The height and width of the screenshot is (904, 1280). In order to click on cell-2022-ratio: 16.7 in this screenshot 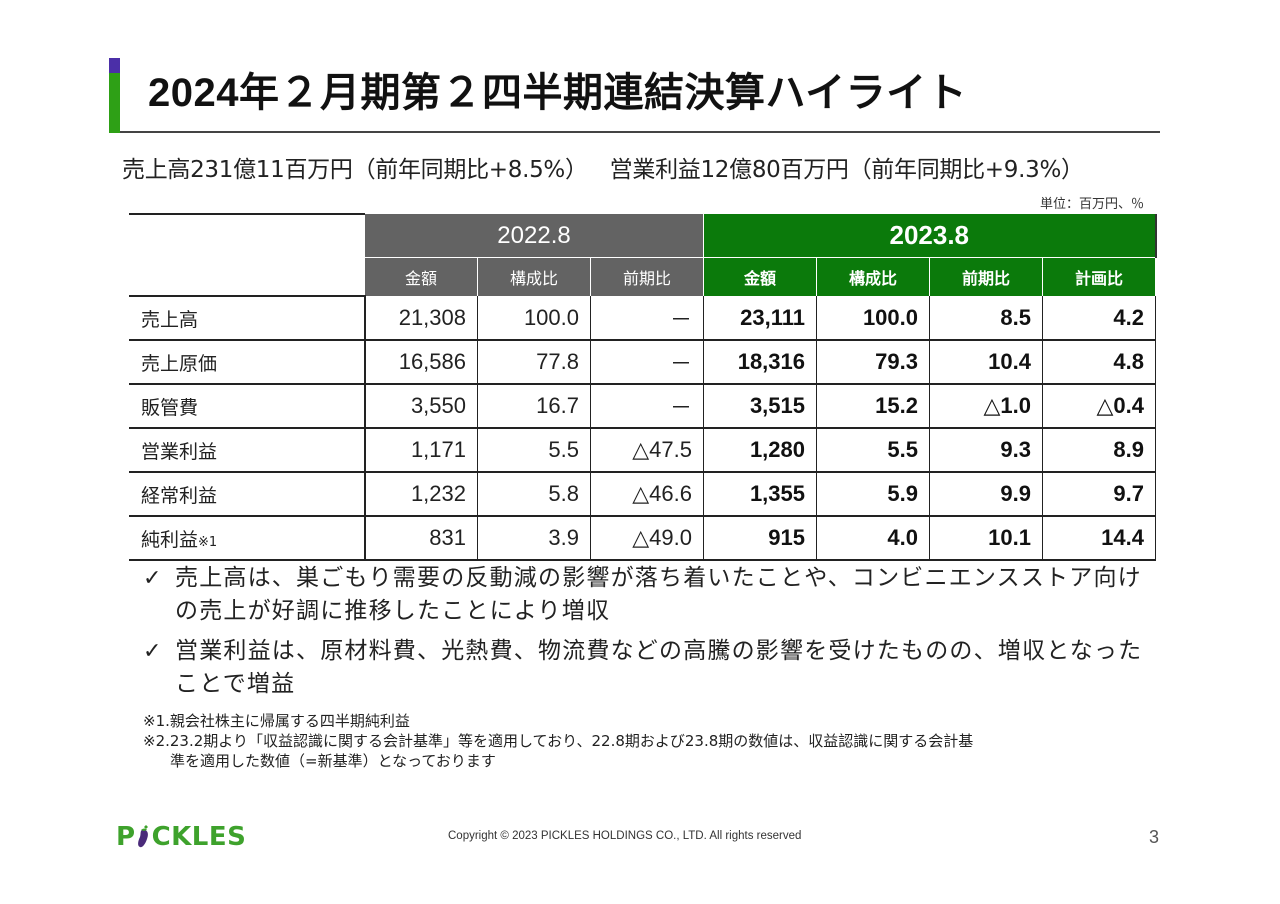, I will do `click(534, 406)`.